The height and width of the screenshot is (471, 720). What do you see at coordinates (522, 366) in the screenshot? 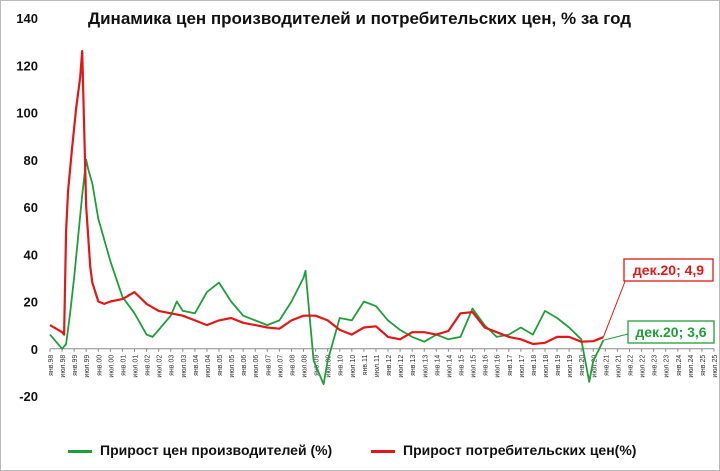
I see `x-tick-label: июл.17` at bounding box center [522, 366].